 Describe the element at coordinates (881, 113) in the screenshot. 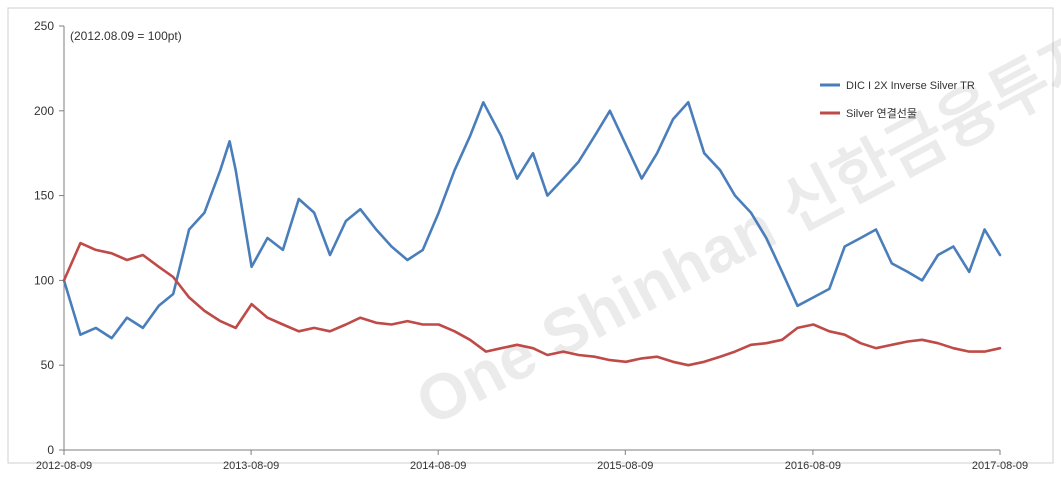

I see `legend-label: Silver 연결선물` at that location.